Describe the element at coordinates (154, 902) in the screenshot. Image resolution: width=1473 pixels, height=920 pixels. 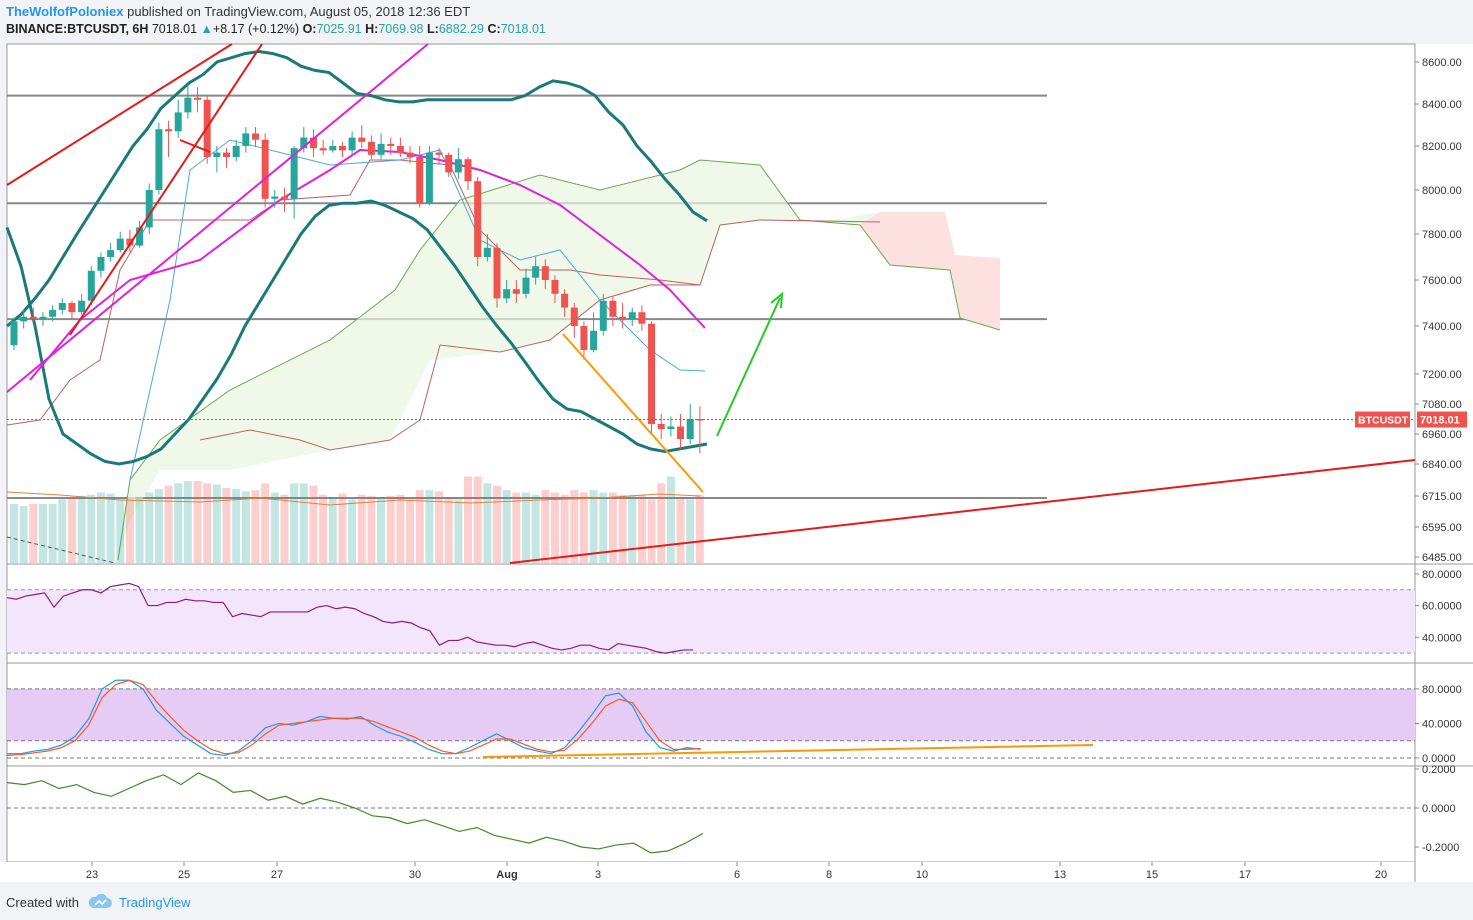
I see `tradingview-brand: TradingView` at that location.